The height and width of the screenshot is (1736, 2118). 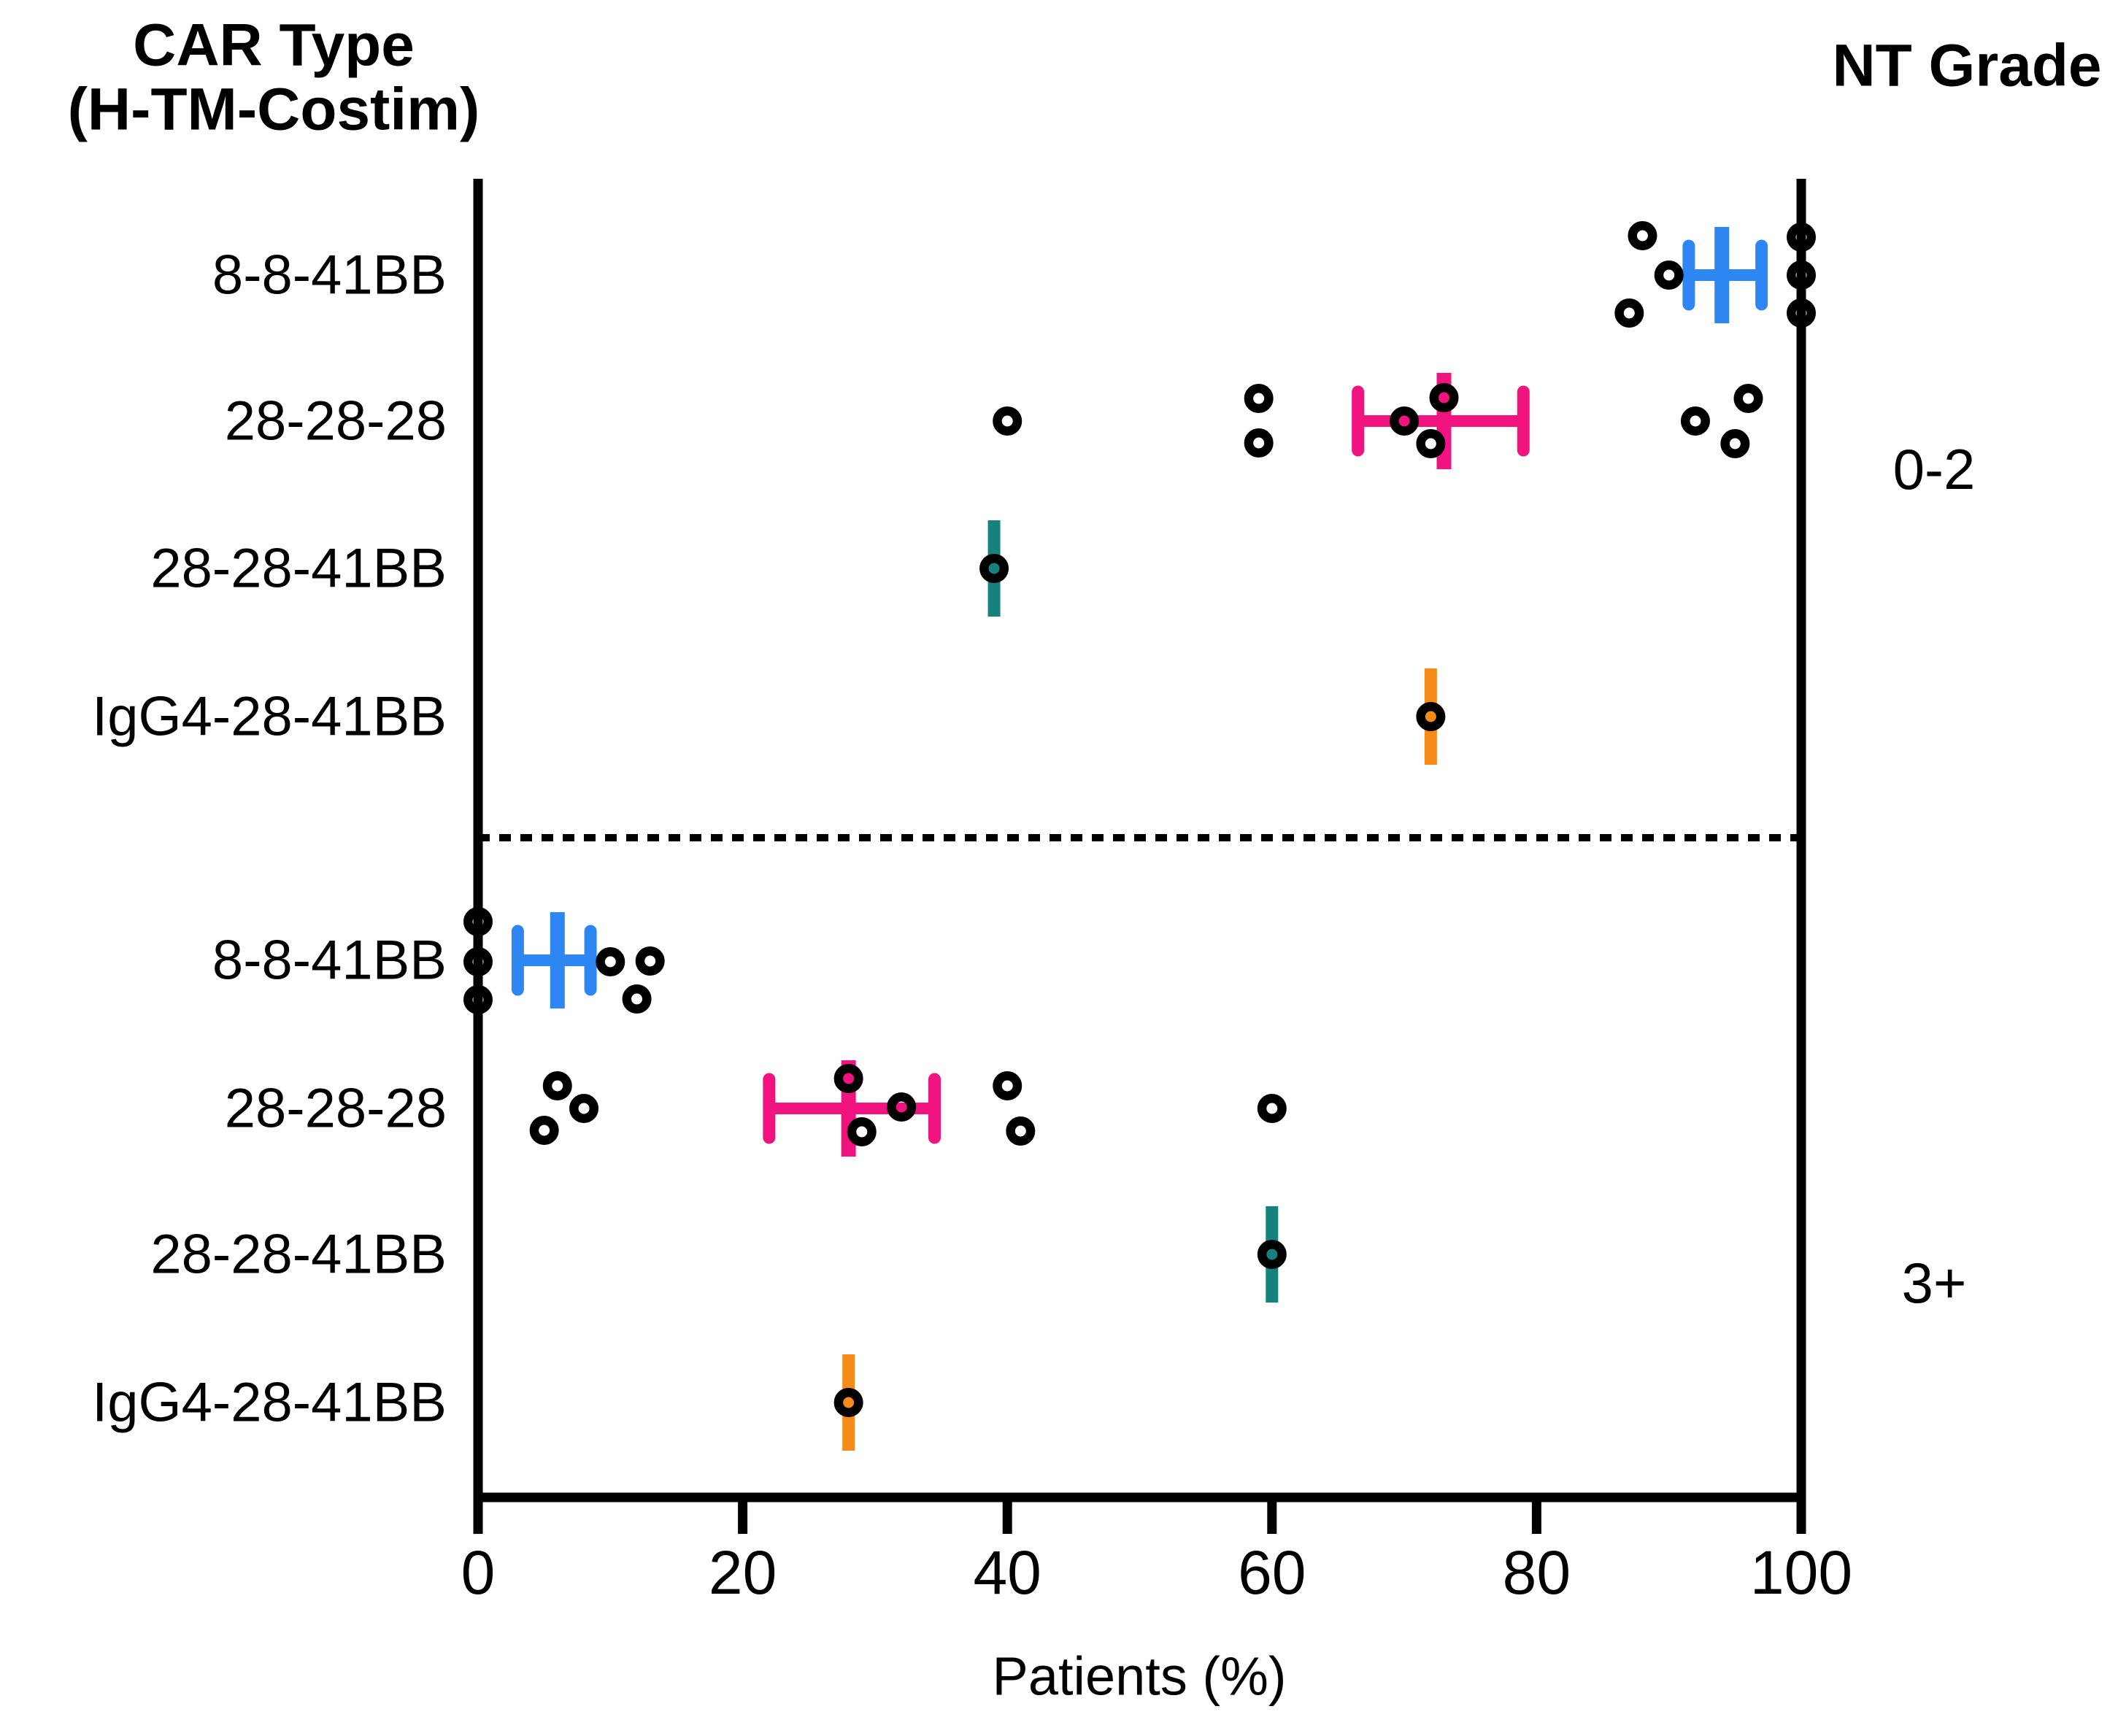 I want to click on row-label-grade0-28-28-41BB: 28-28-41BB, so click(x=298, y=569).